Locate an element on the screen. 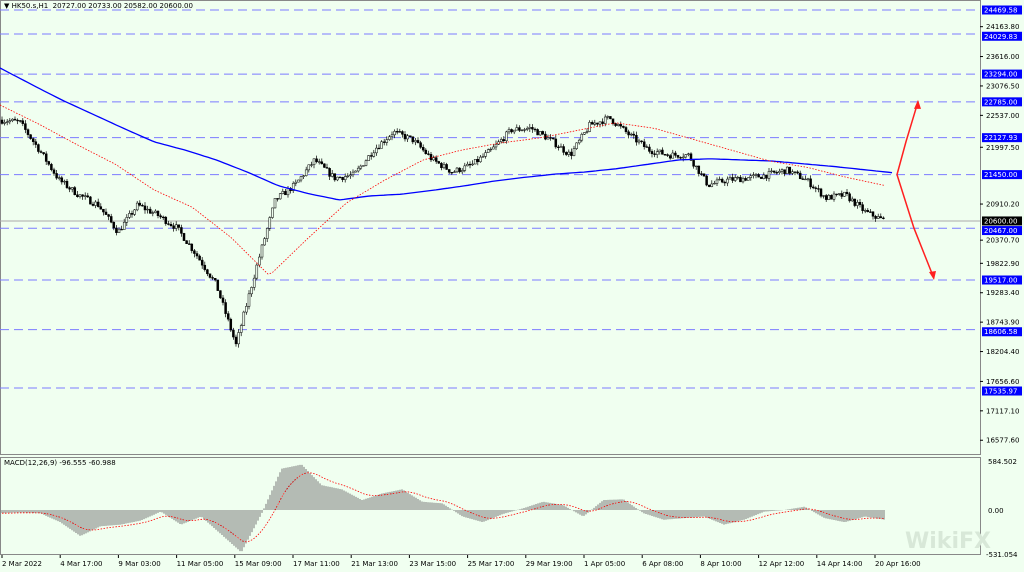 This screenshot has width=1024, height=572. price-tick-label: 17656.60 is located at coordinates (1002, 382).